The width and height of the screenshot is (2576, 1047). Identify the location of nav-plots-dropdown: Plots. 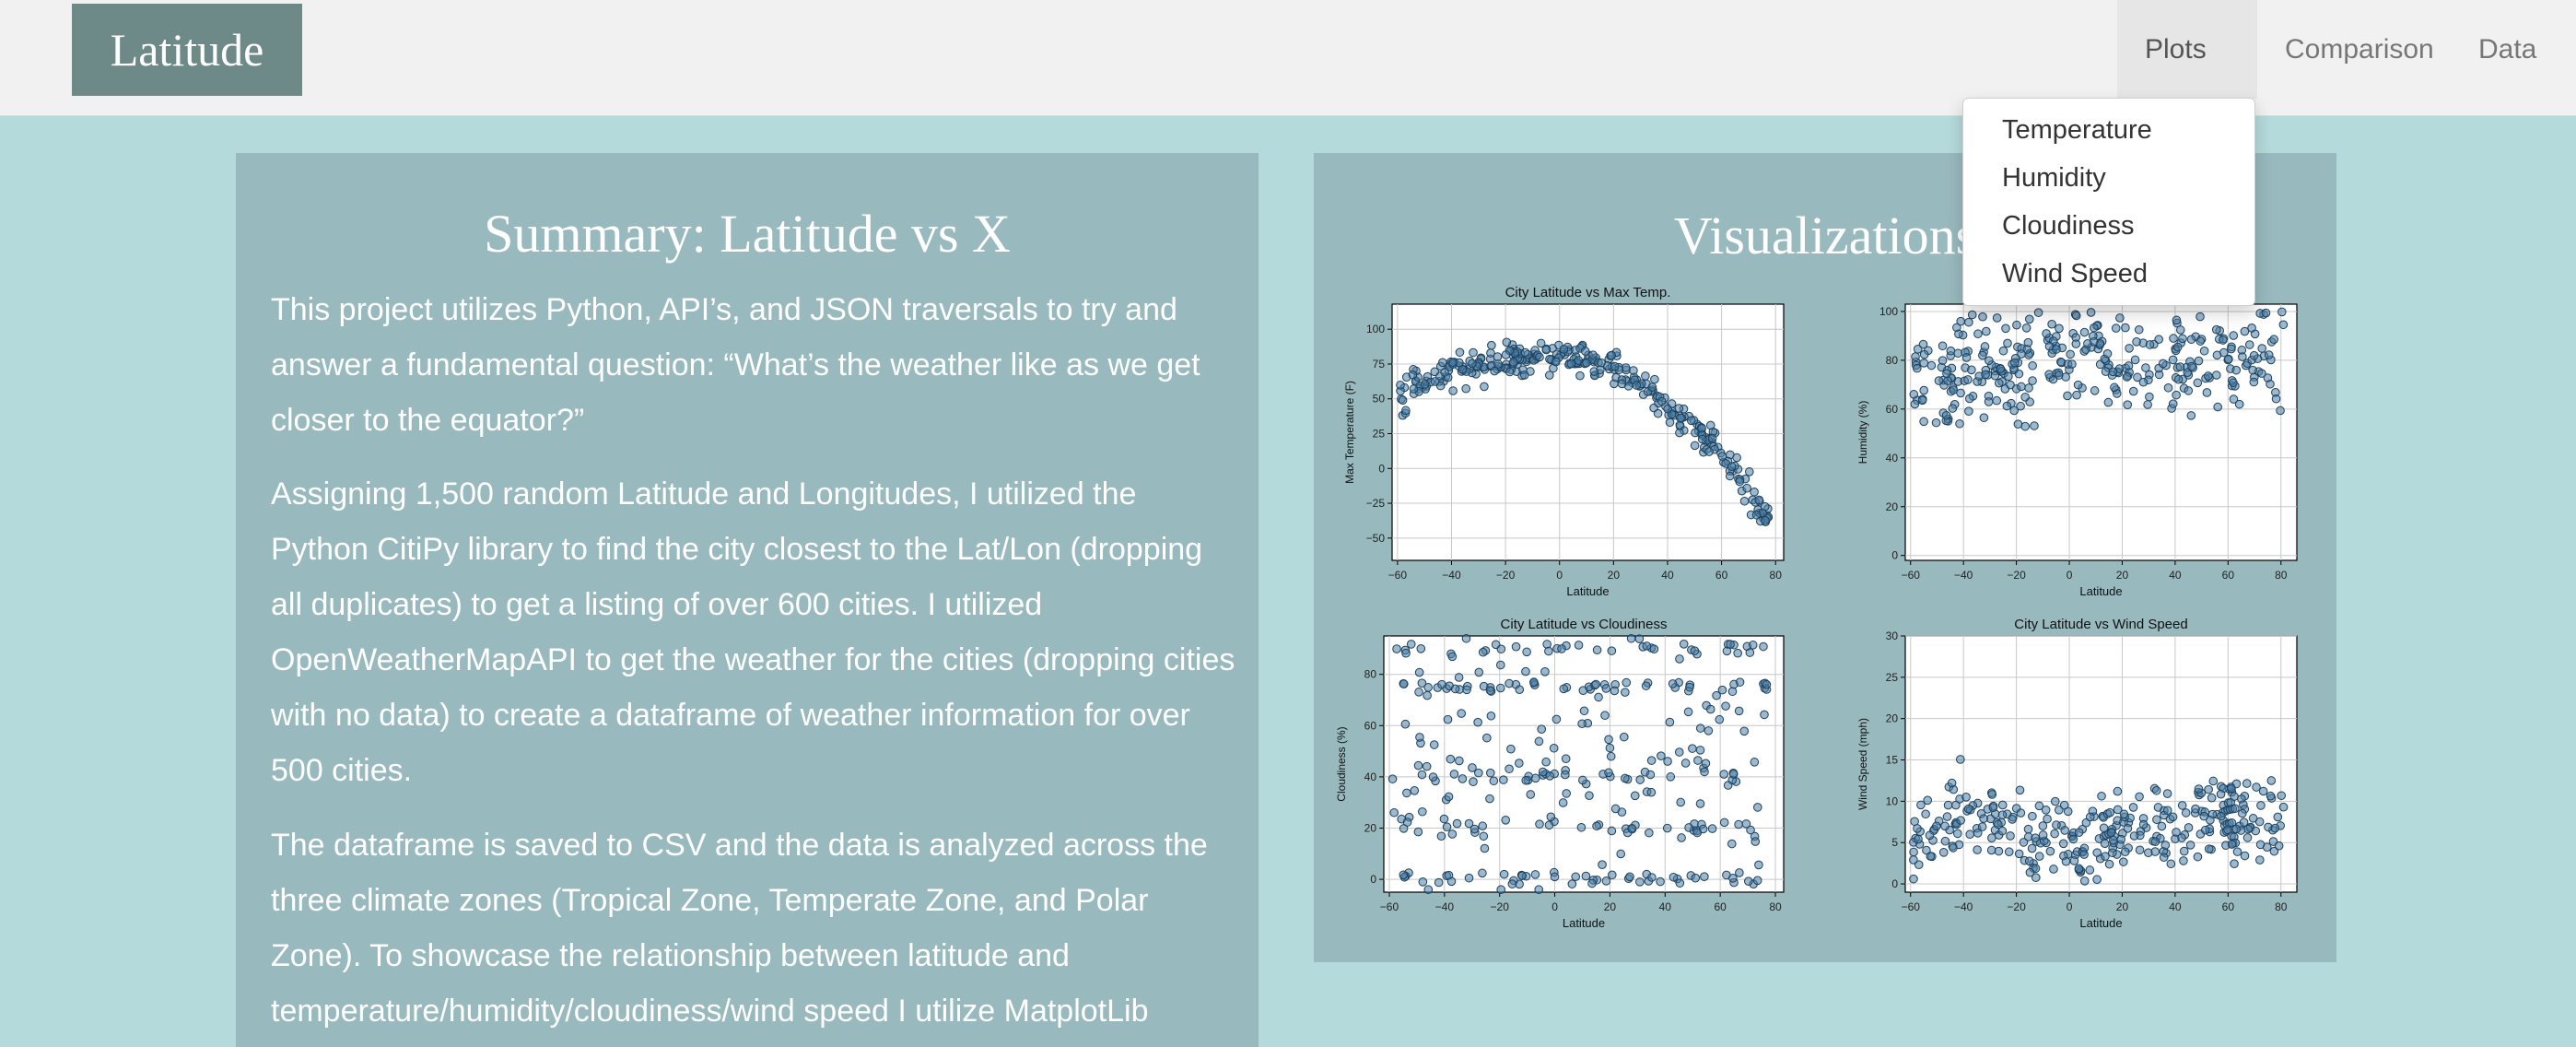
(2187, 77).